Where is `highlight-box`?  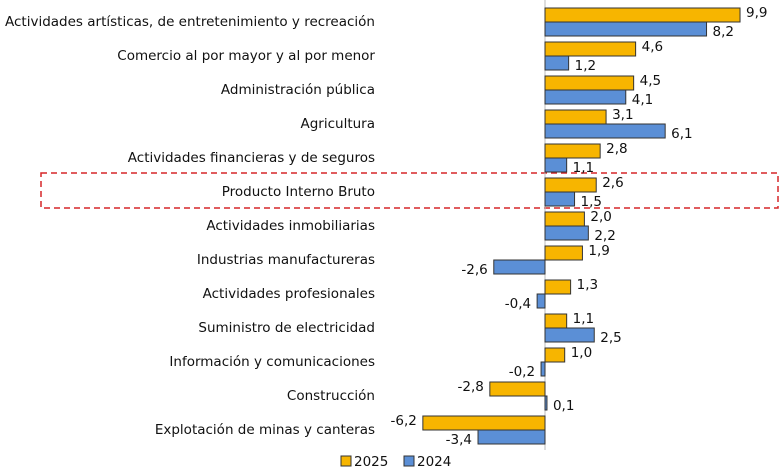 highlight-box is located at coordinates (409, 190).